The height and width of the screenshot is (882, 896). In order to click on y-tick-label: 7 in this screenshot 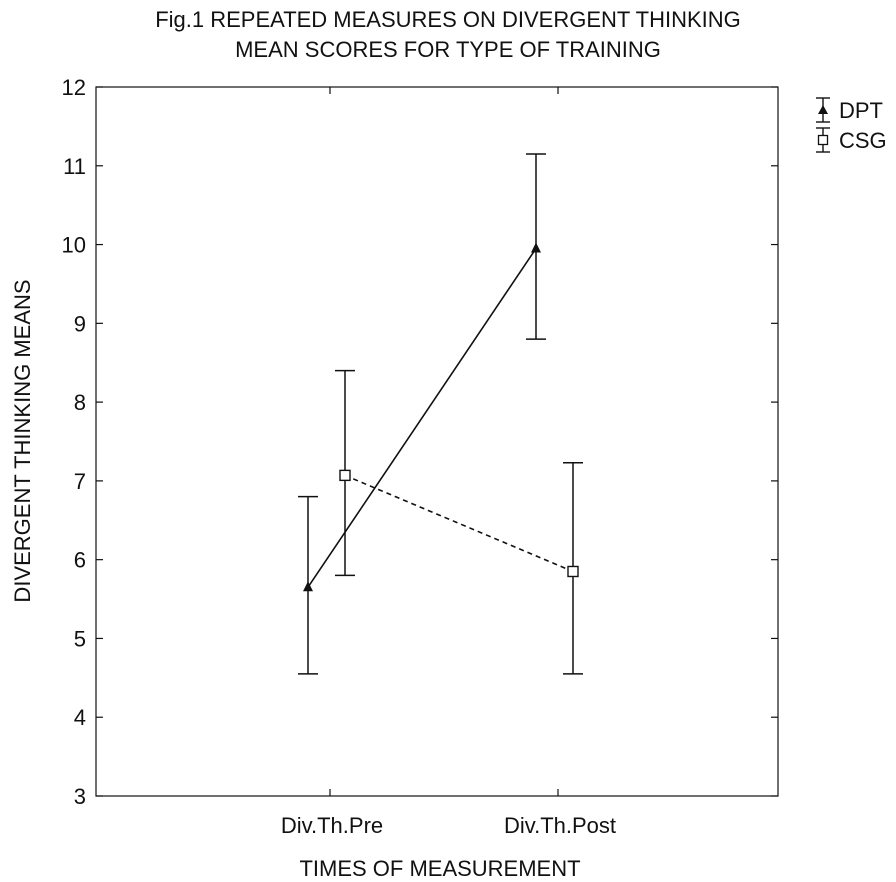, I will do `click(80, 481)`.